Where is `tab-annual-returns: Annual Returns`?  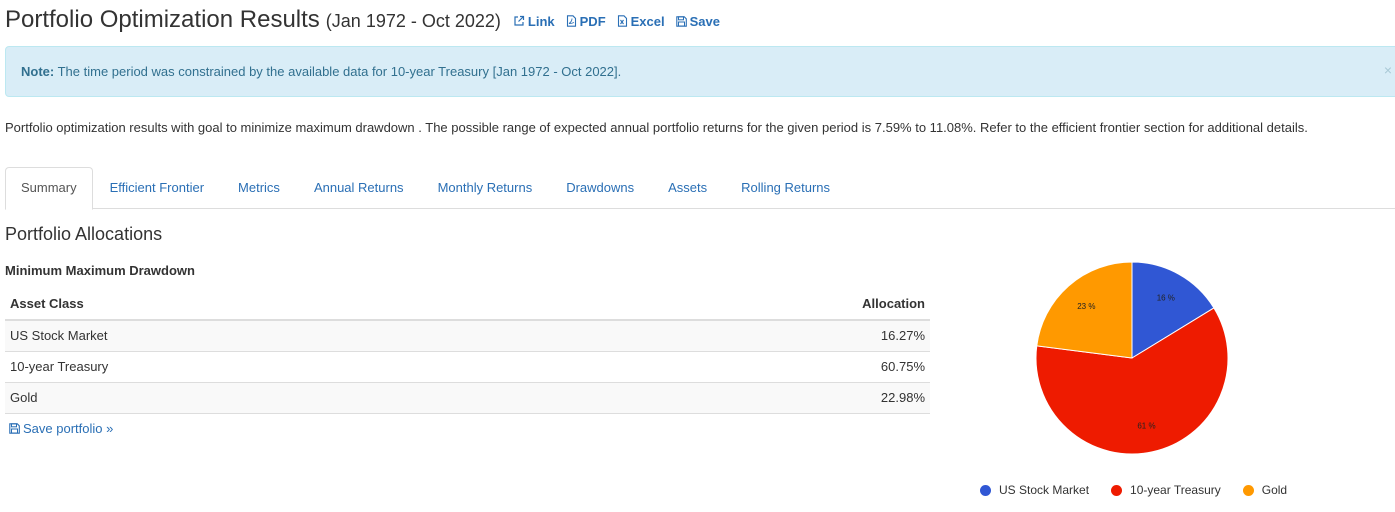
tab-annual-returns: Annual Returns is located at coordinates (358, 187).